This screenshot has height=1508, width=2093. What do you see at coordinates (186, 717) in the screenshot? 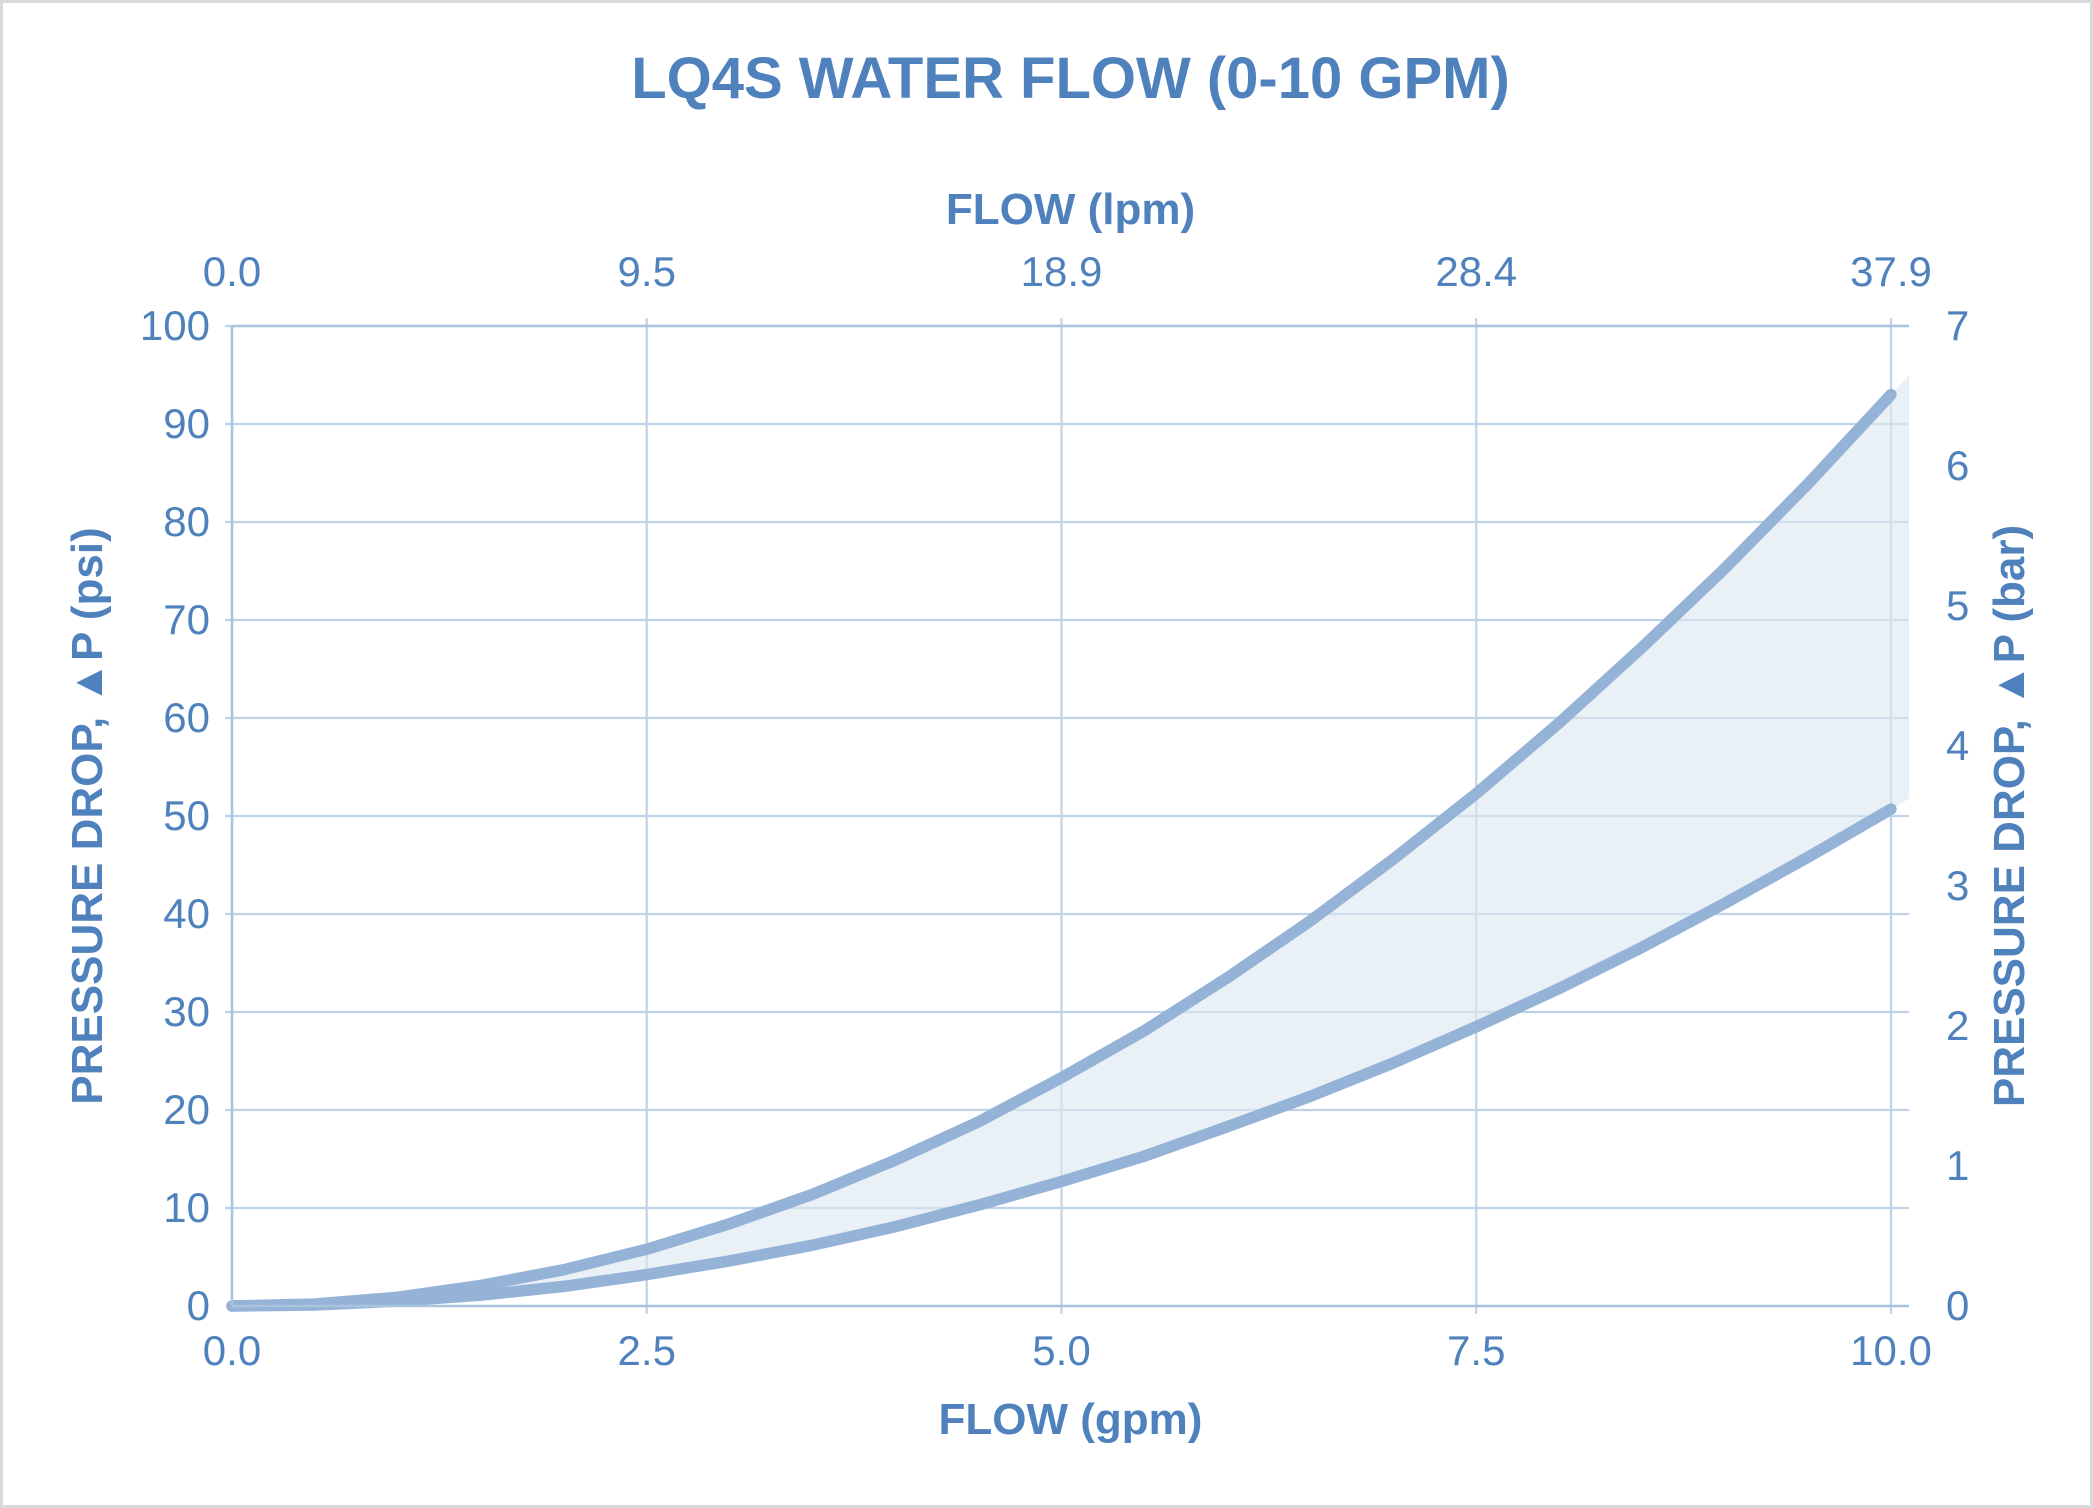
I see `left-axis-tick-label: 60` at bounding box center [186, 717].